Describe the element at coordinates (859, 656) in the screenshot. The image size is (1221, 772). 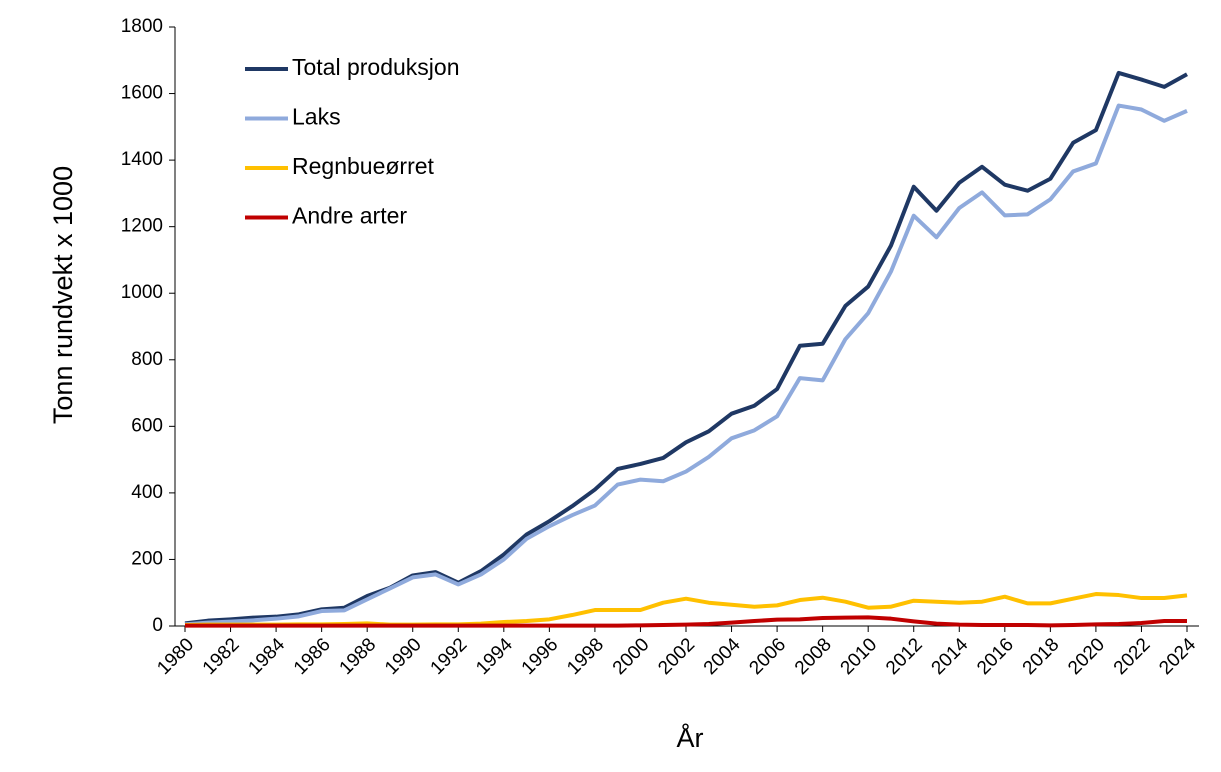
I see `x-tick-label: 2010` at that location.